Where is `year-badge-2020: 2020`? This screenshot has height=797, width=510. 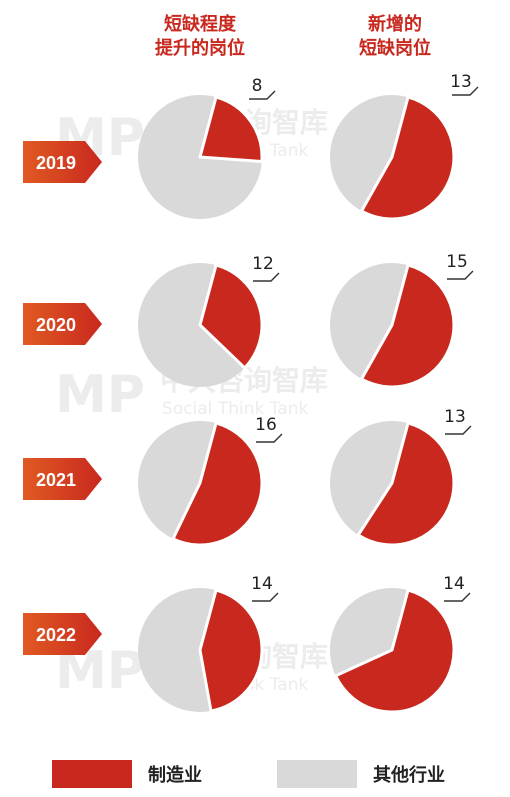
year-badge-2020: 2020 is located at coordinates (62, 324).